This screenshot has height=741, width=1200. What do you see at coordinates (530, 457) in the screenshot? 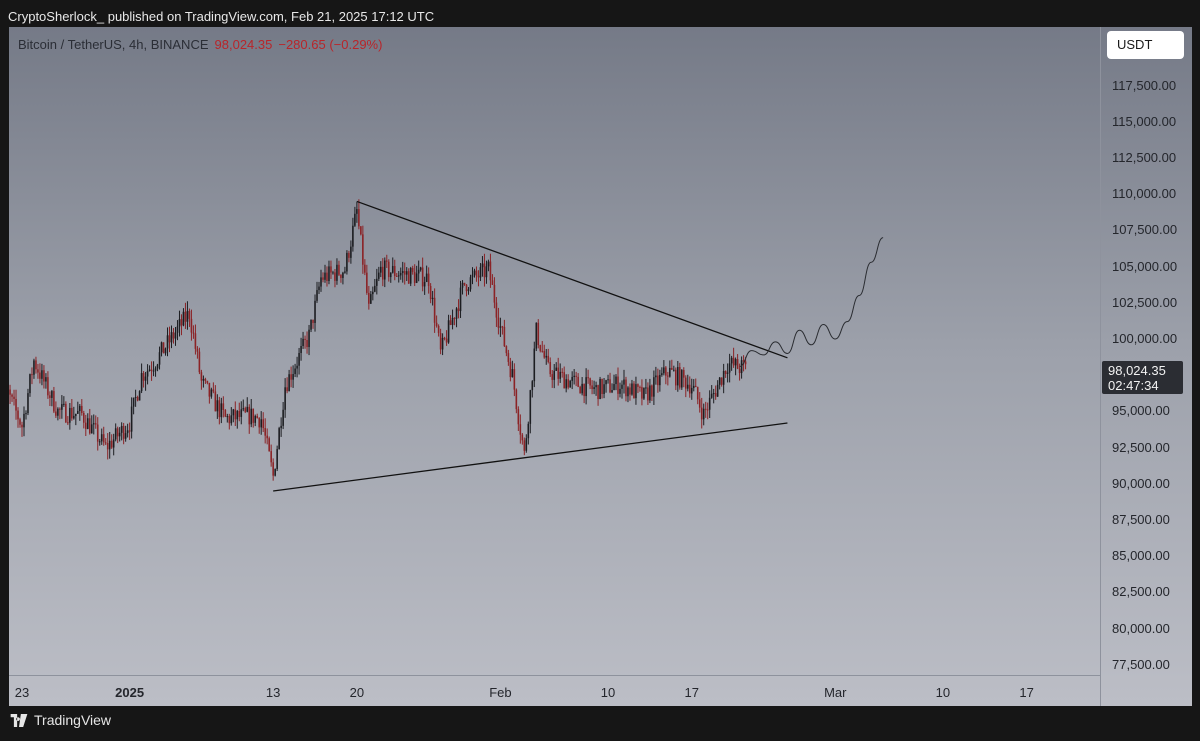
I see `trendline-lower` at bounding box center [530, 457].